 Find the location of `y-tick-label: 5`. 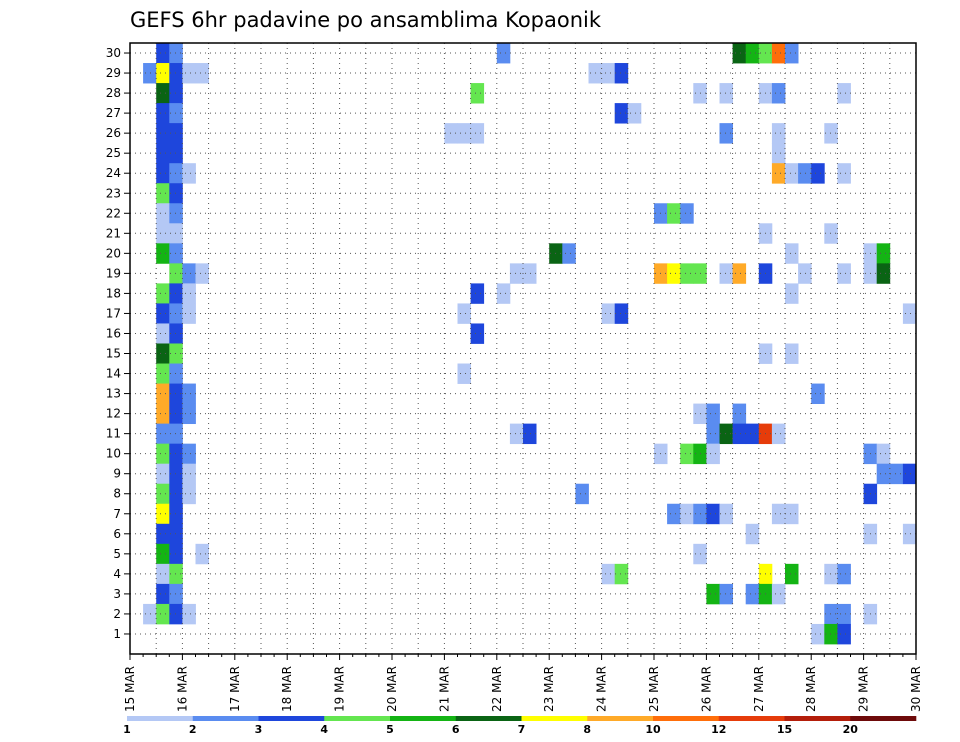

y-tick-label: 5 is located at coordinates (117, 554).